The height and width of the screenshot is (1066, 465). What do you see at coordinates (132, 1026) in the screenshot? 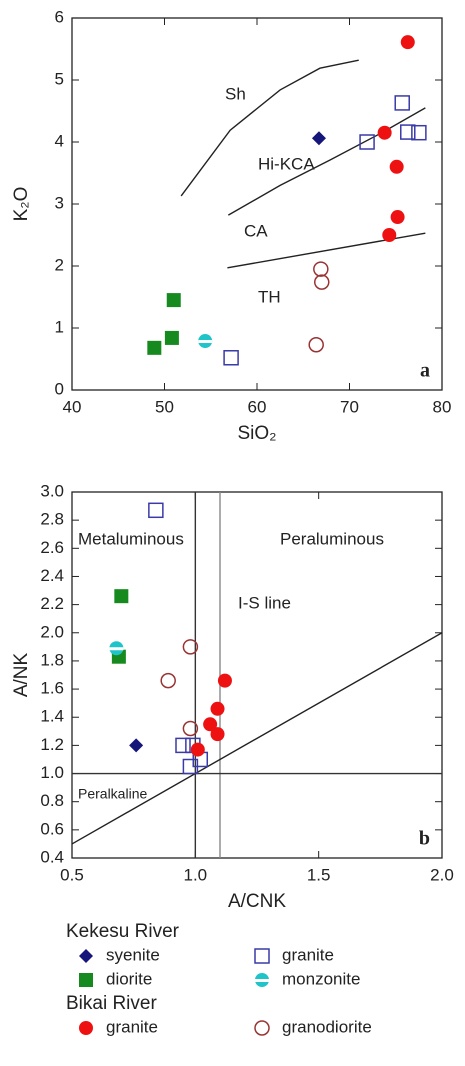
I see `legend-label: granite` at bounding box center [132, 1026].